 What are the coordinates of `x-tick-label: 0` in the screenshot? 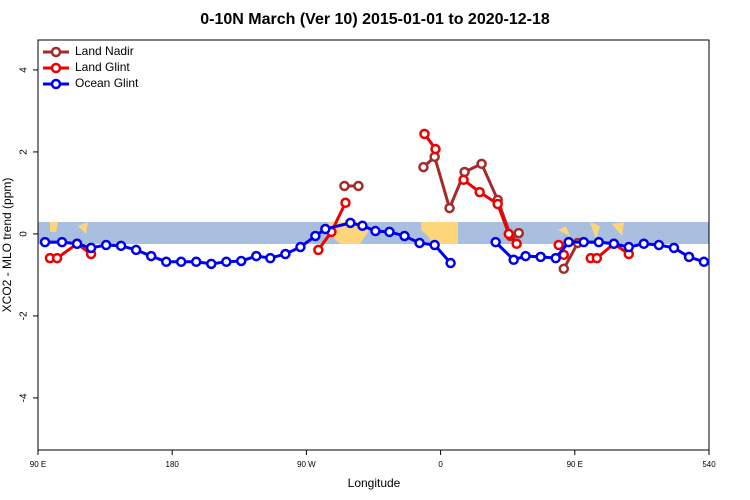 It's located at (440, 464).